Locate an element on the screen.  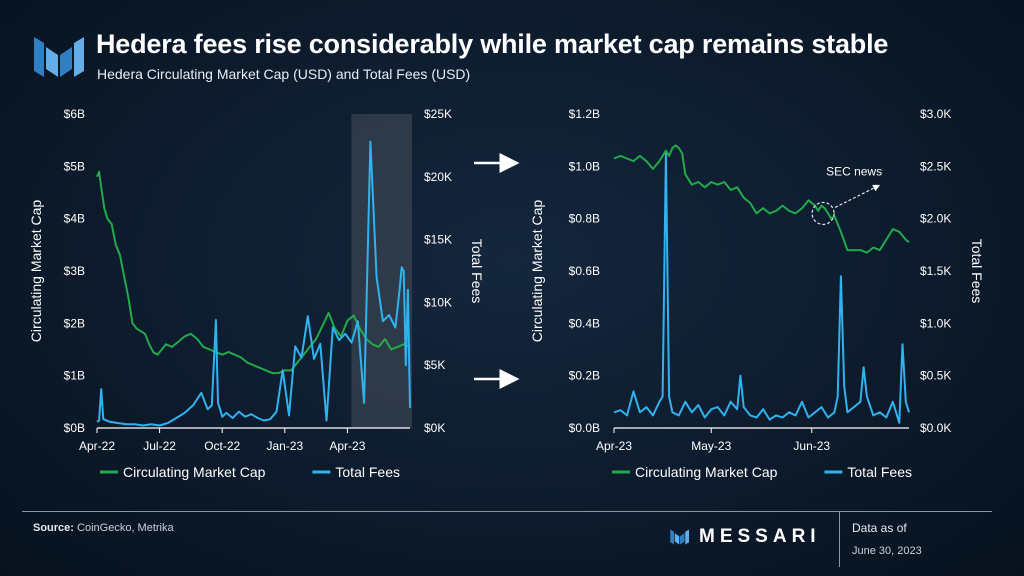
x-axis-tick: Jun-23 is located at coordinates (811, 446).